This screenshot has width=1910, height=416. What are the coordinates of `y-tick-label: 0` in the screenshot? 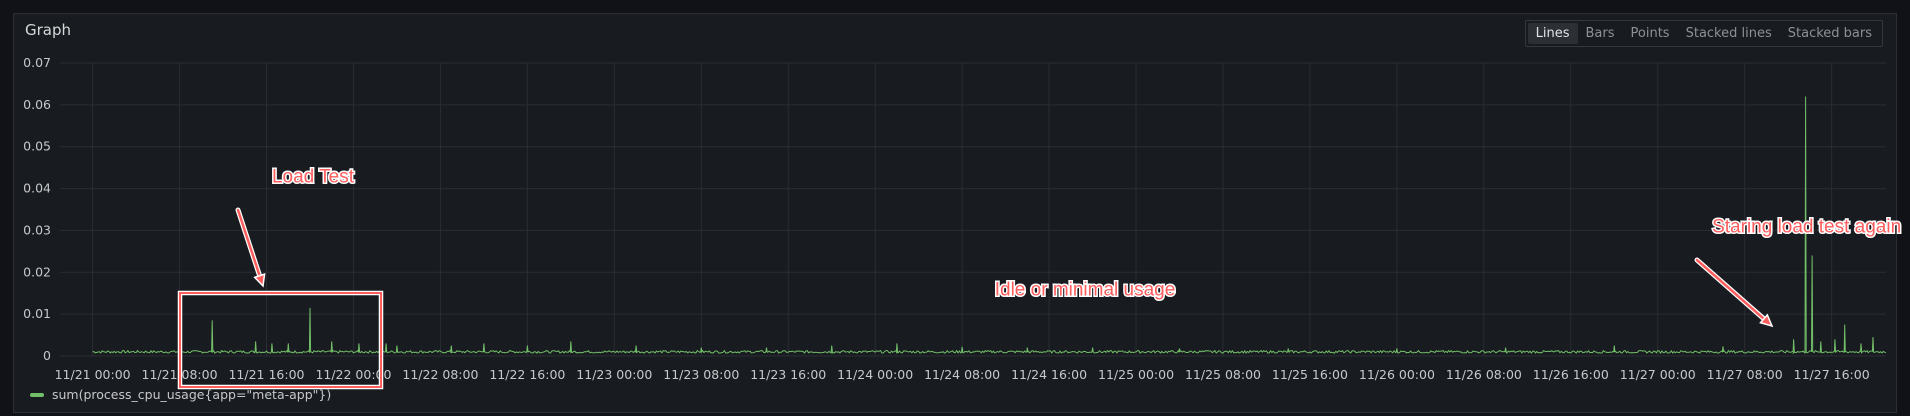 It's located at (47, 355).